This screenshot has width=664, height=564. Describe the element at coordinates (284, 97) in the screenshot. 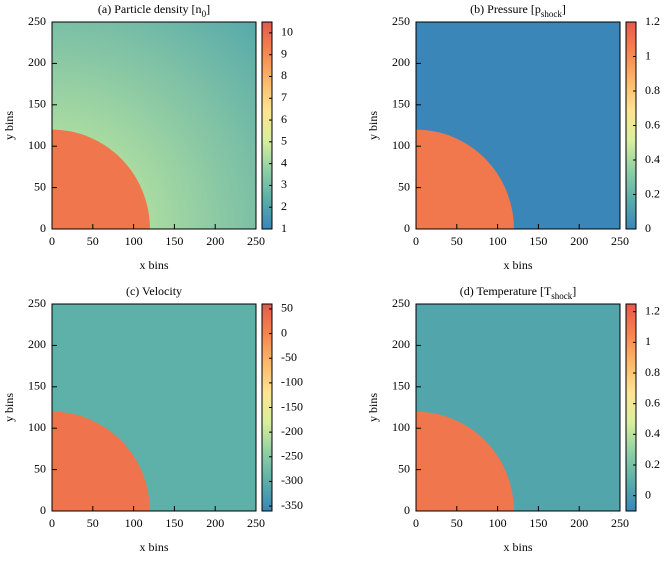

I see `colorbar-tick-label: 7` at that location.